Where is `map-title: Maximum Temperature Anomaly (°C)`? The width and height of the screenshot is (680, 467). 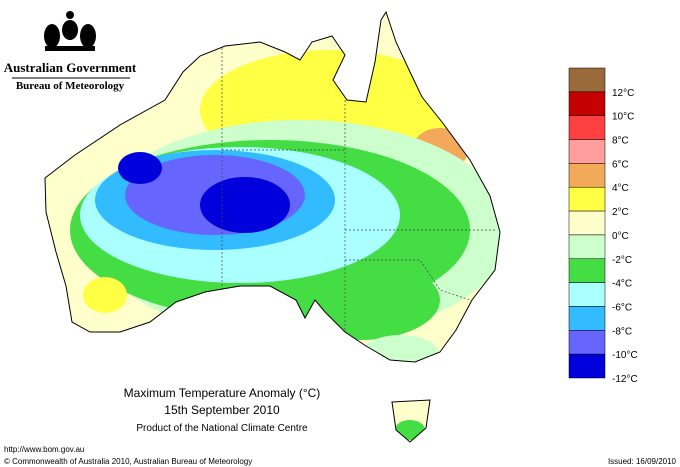 map-title: Maximum Temperature Anomaly (°C) is located at coordinates (222, 393).